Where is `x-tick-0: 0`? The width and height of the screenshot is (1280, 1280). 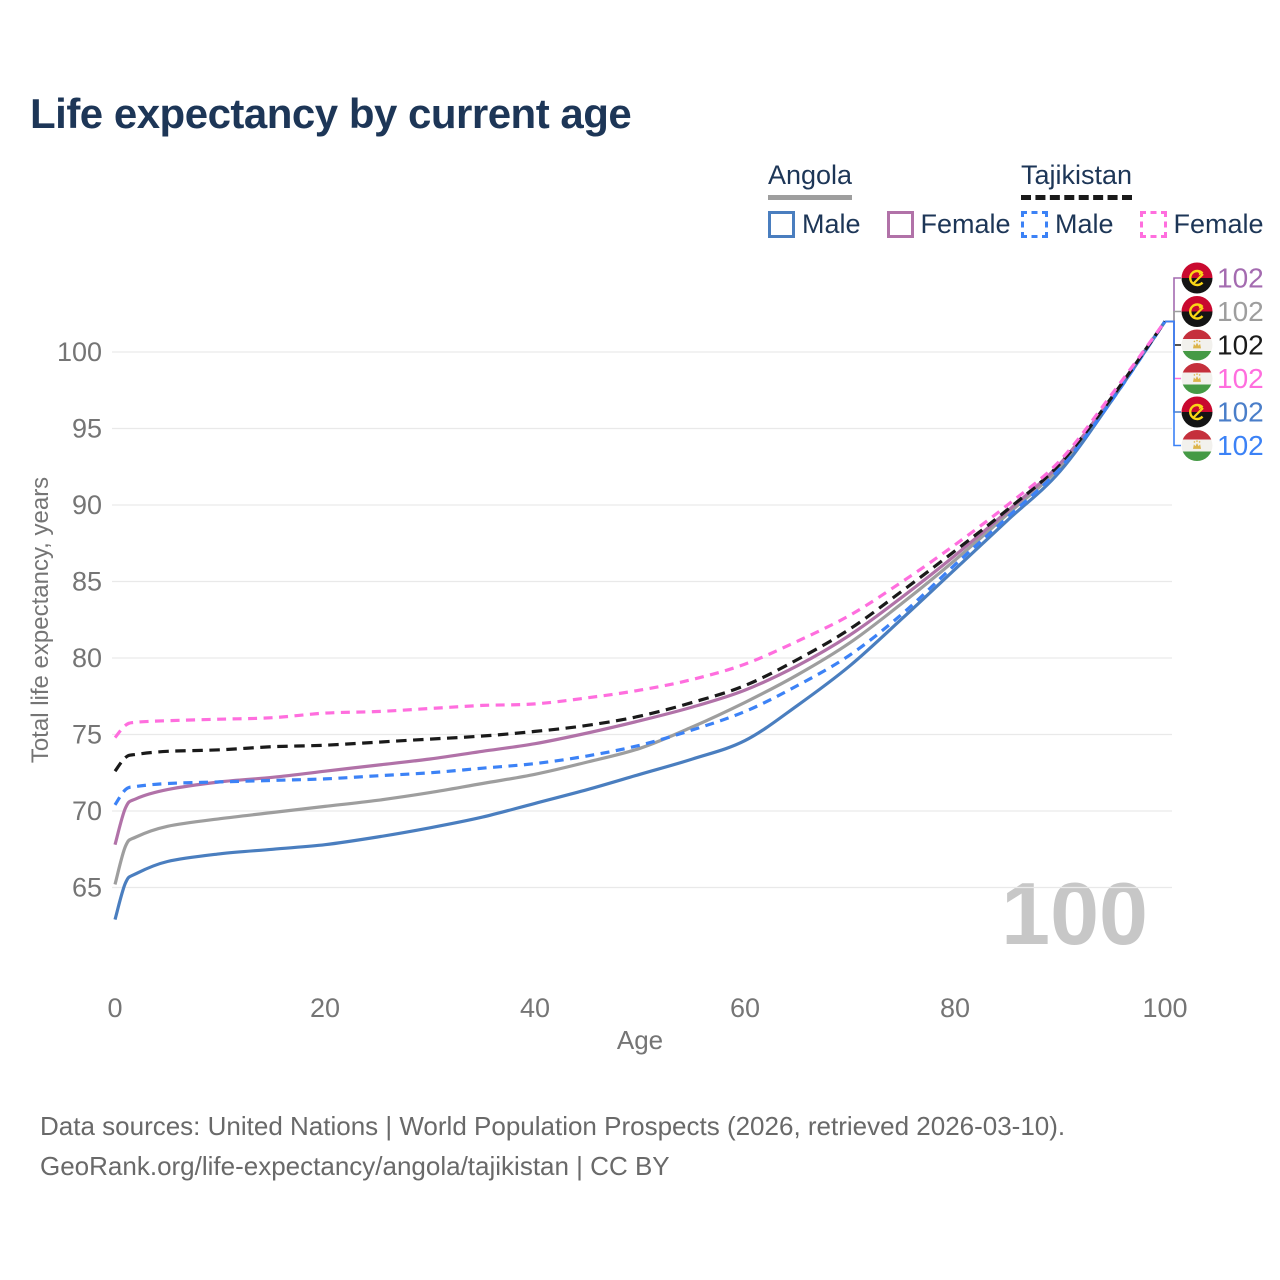
x-tick-0: 0 is located at coordinates (114, 1008).